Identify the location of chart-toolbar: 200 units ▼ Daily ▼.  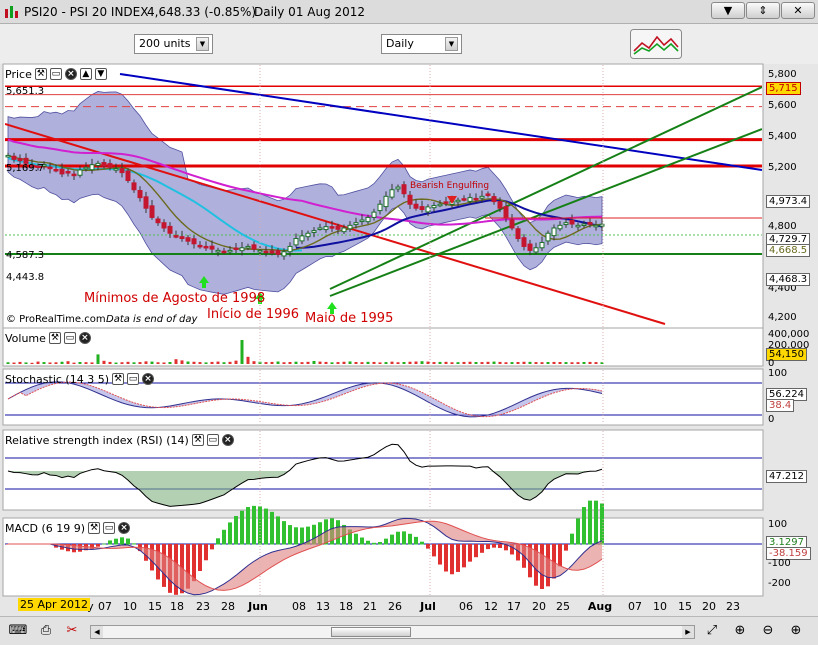
(409, 44).